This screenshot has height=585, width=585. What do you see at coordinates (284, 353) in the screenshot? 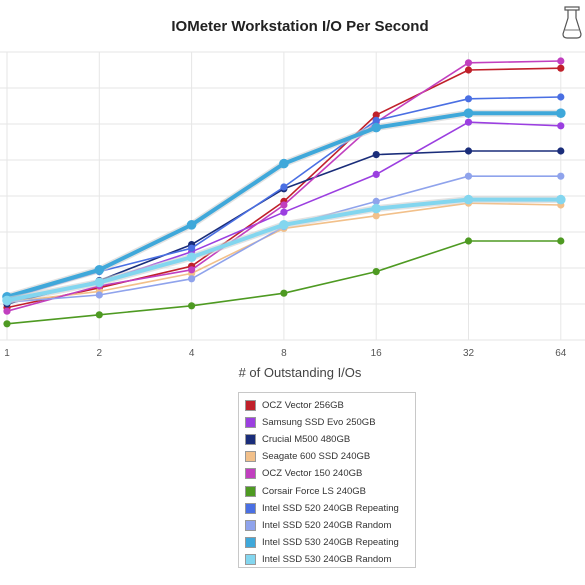
I see `x-tick-label: 8` at bounding box center [284, 353].